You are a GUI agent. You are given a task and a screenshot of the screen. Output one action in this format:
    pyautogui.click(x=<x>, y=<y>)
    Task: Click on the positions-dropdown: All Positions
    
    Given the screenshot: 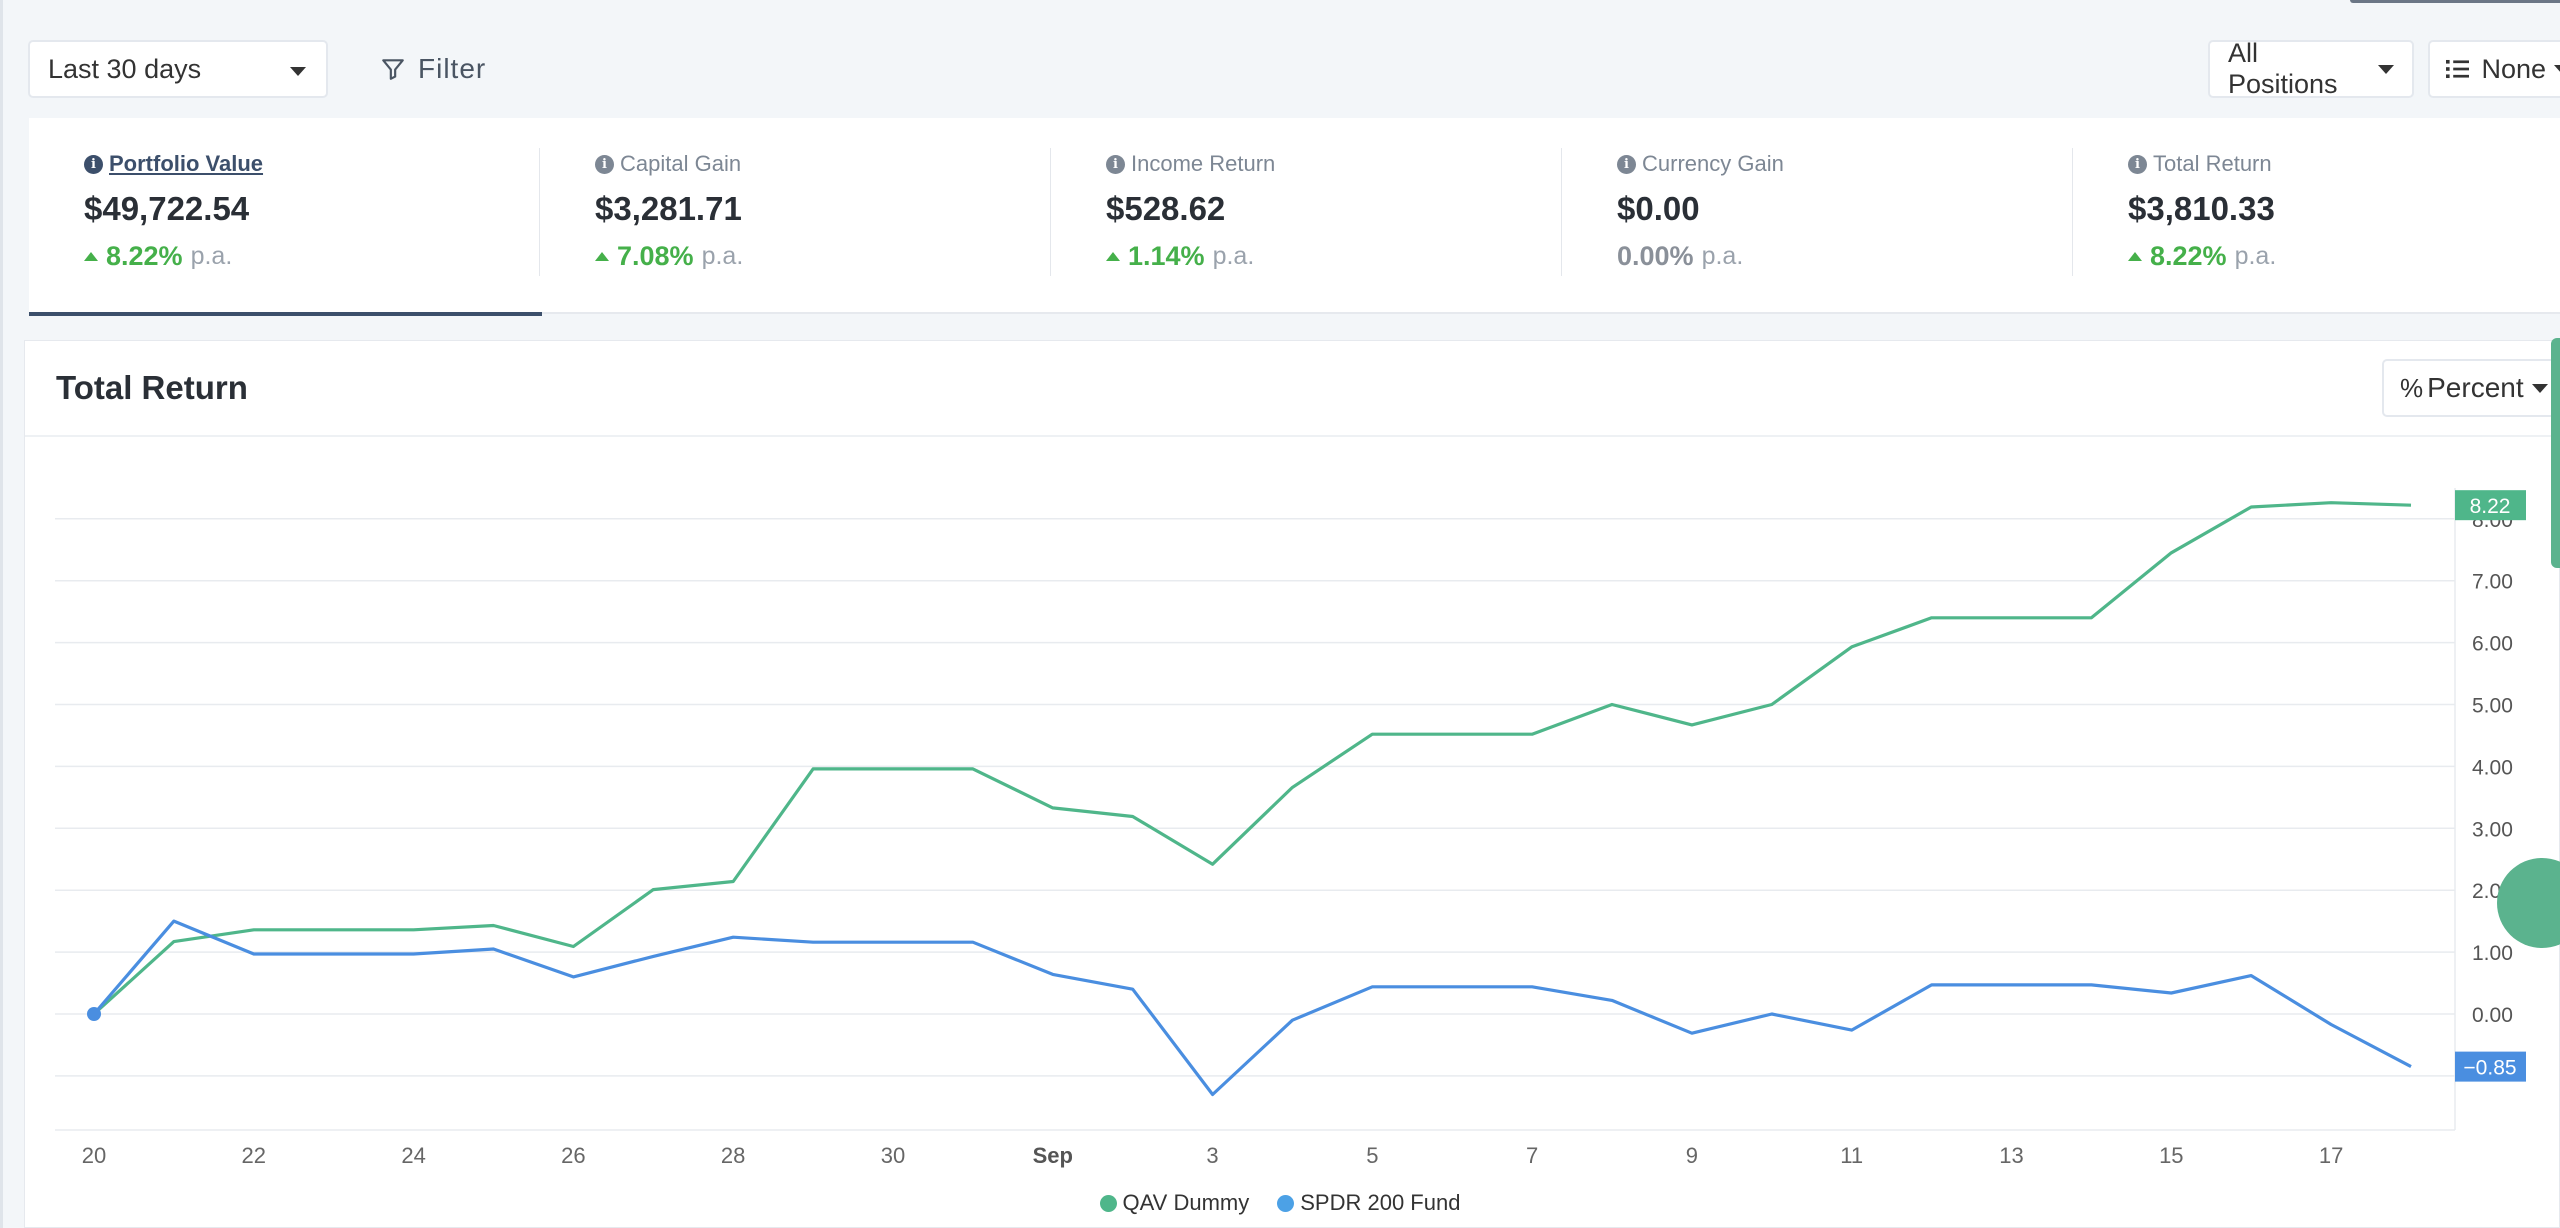 What is the action you would take?
    pyautogui.click(x=2311, y=68)
    